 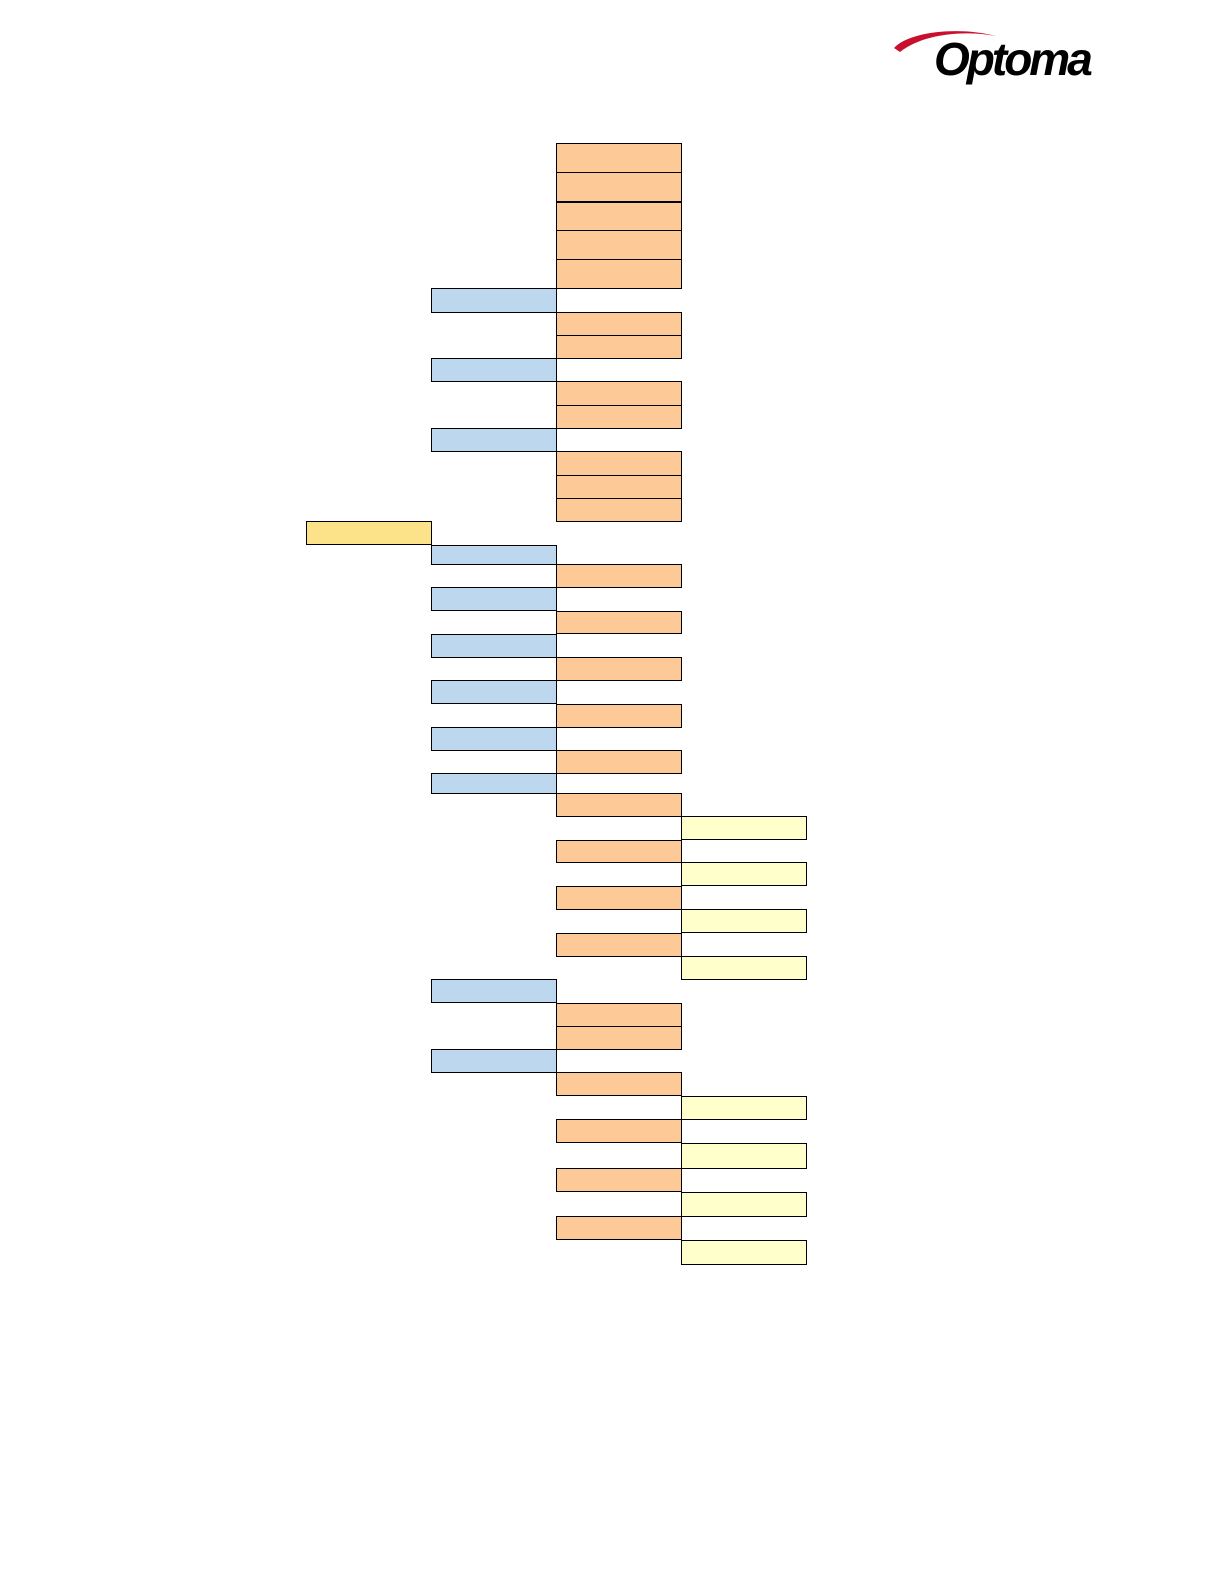 I want to click on root-menu-cell, so click(x=369, y=533).